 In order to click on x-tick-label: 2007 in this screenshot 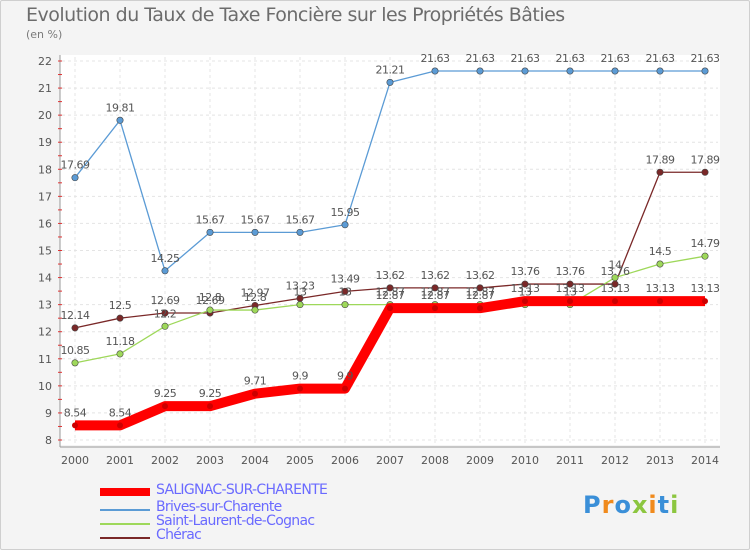, I will do `click(390, 460)`.